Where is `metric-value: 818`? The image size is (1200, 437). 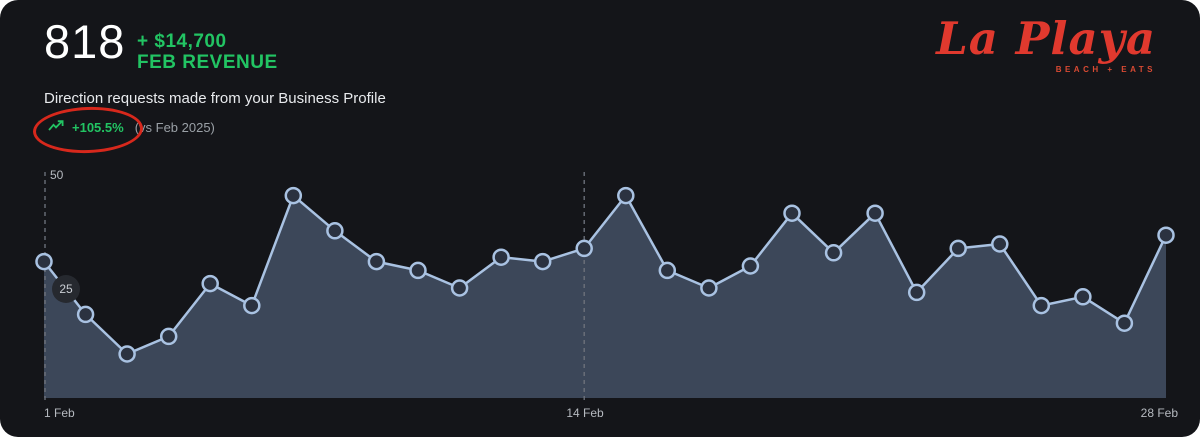 metric-value: 818 is located at coordinates (85, 41).